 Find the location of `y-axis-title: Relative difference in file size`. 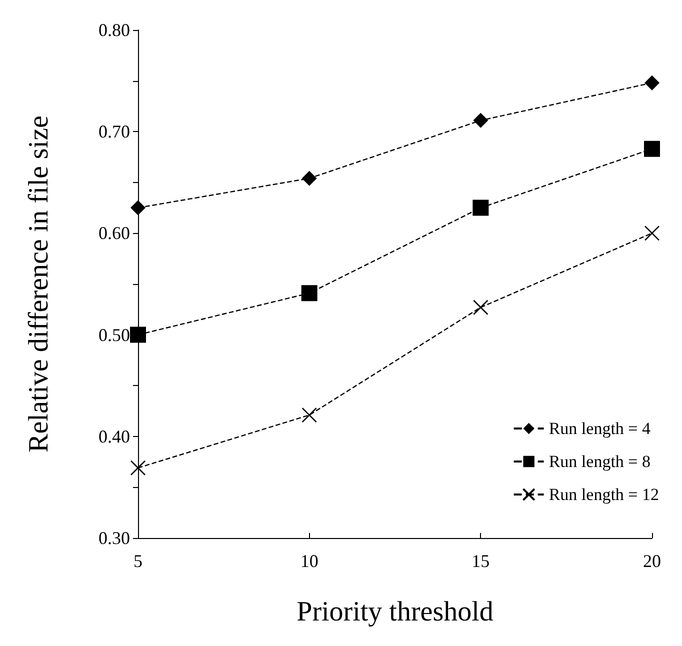

y-axis-title: Relative difference in file size is located at coordinates (39, 284).